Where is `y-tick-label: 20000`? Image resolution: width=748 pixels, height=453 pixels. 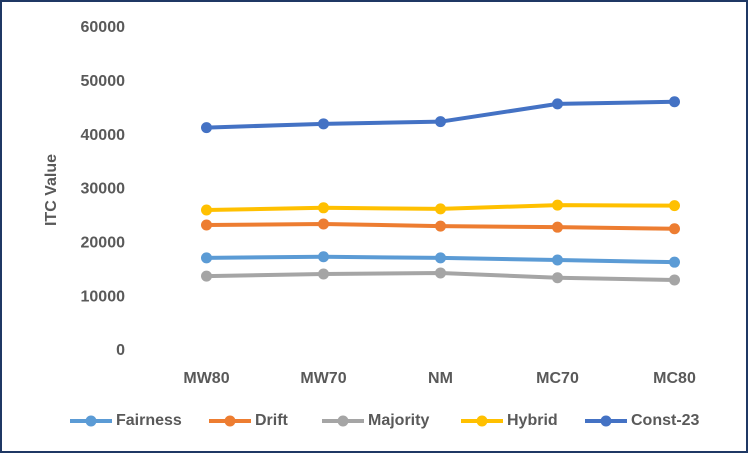 y-tick-label: 20000 is located at coordinates (103, 243).